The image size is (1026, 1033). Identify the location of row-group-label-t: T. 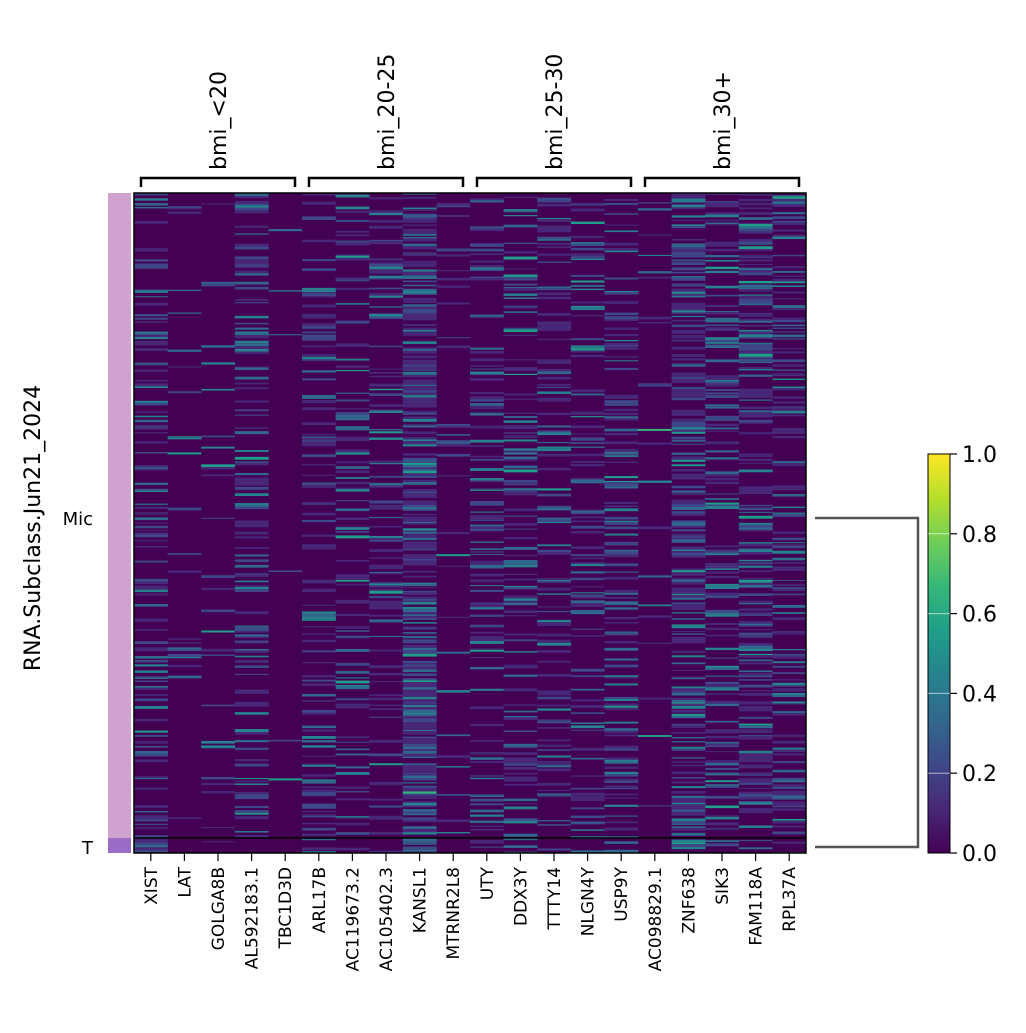
(87, 848).